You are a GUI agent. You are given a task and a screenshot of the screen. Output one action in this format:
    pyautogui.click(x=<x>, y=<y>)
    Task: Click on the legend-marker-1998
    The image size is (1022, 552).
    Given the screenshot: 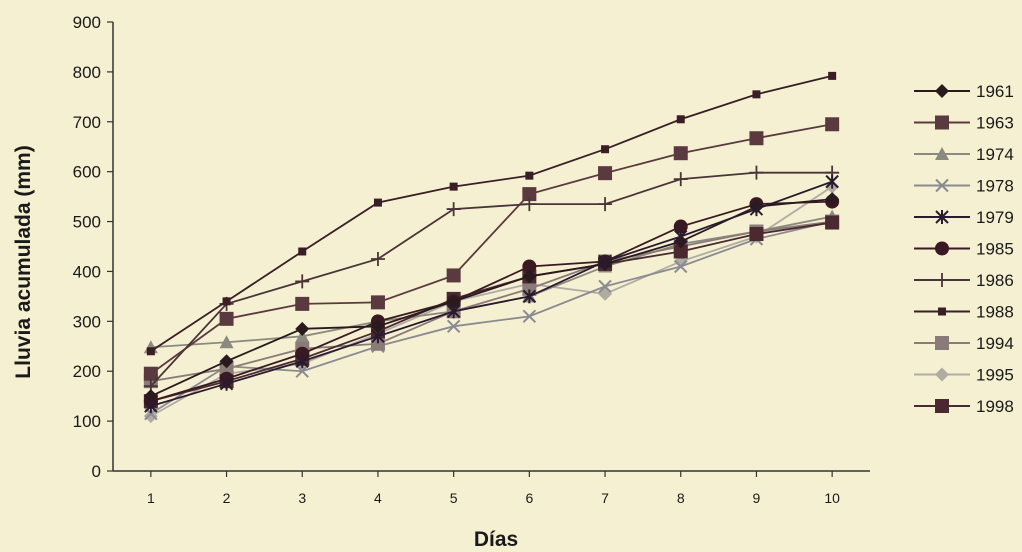 What is the action you would take?
    pyautogui.click(x=942, y=406)
    